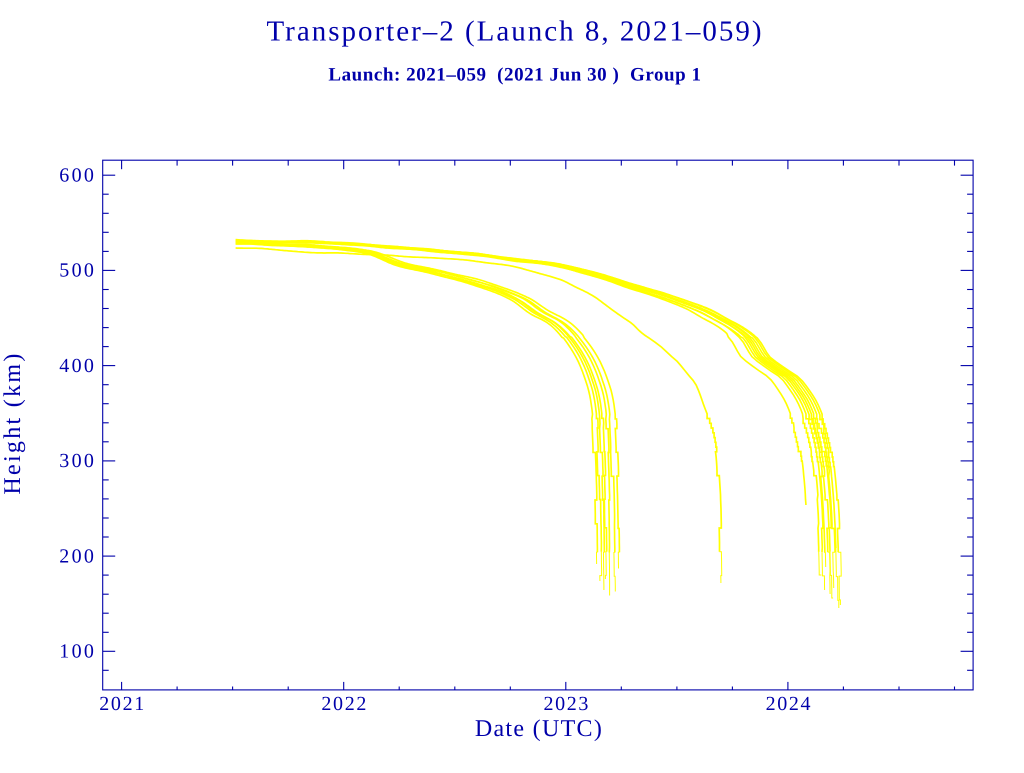 Image resolution: width=1024 pixels, height=773 pixels. Describe the element at coordinates (566, 704) in the screenshot. I see `svg-text: 2023` at that location.